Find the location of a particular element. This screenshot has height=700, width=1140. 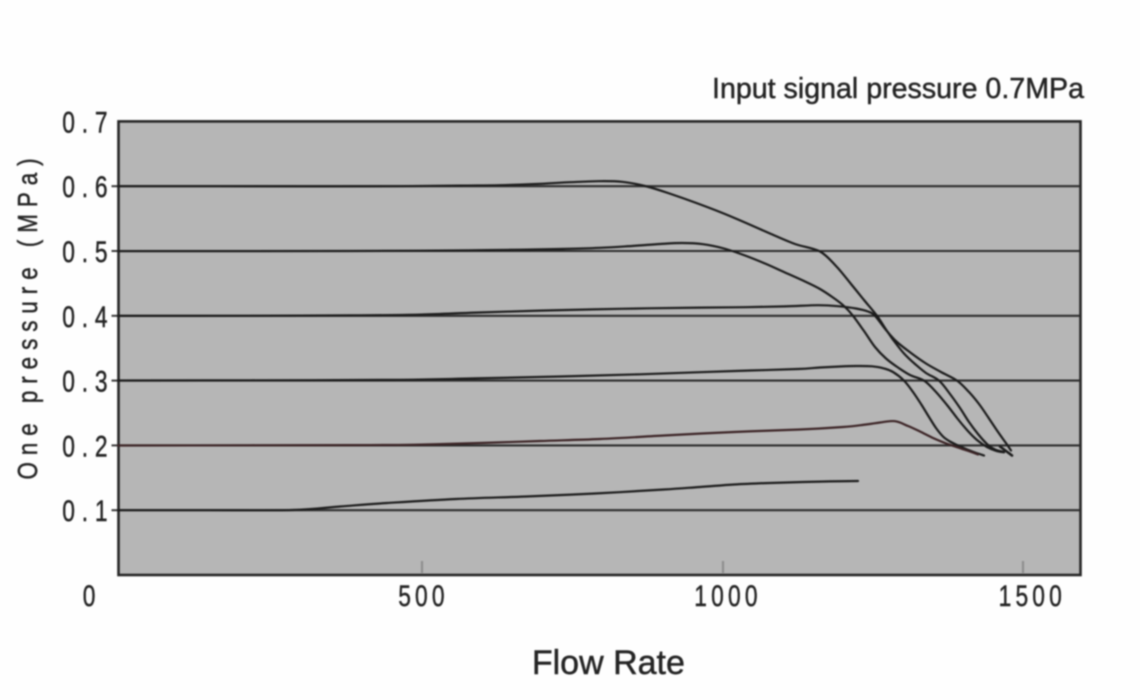

svg-text: 0.5 is located at coordinates (88, 252).